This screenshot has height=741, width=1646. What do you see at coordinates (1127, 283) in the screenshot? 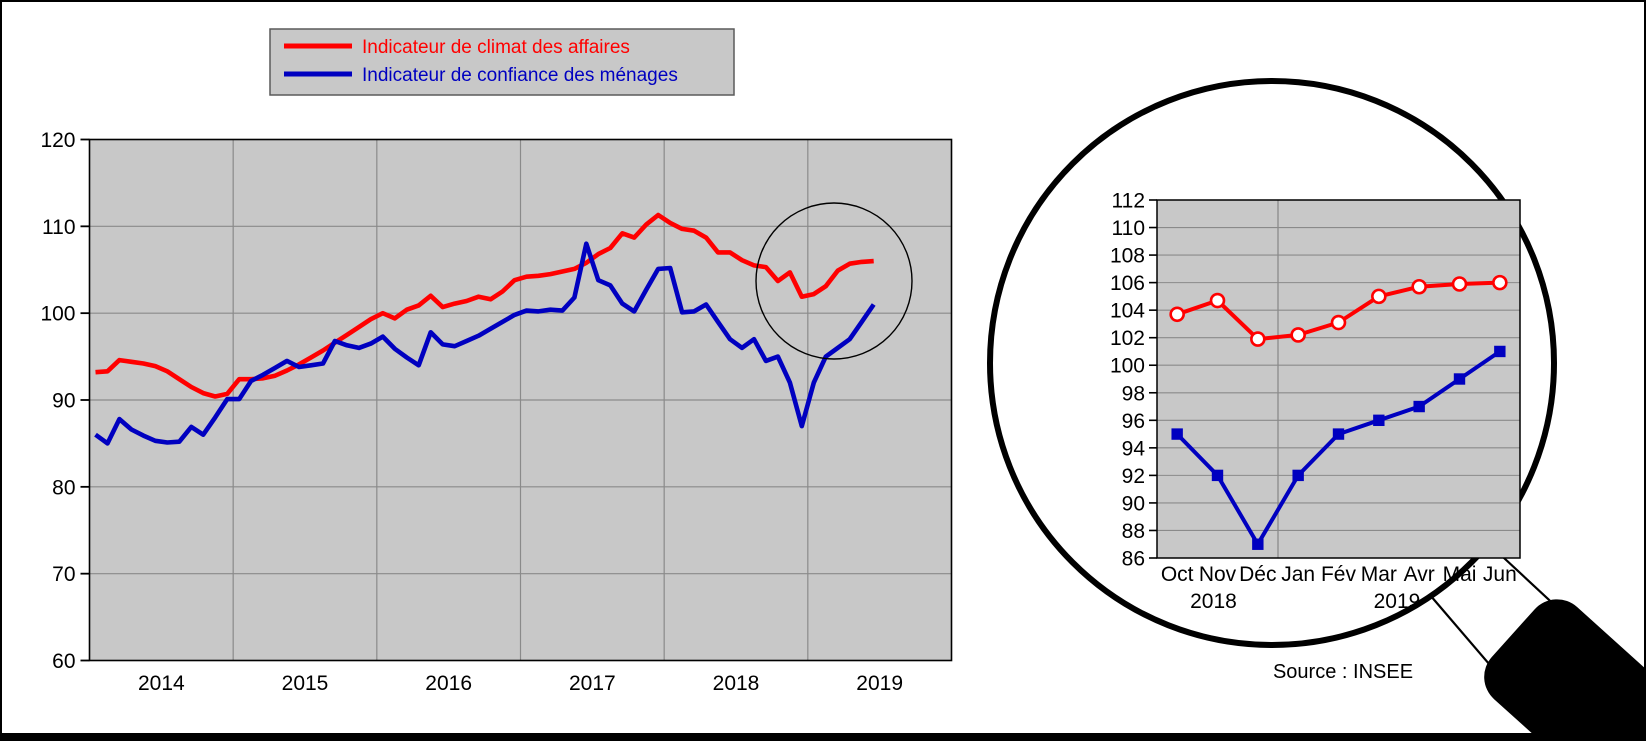
I see `inset-y-tick-label: 106` at bounding box center [1127, 283].